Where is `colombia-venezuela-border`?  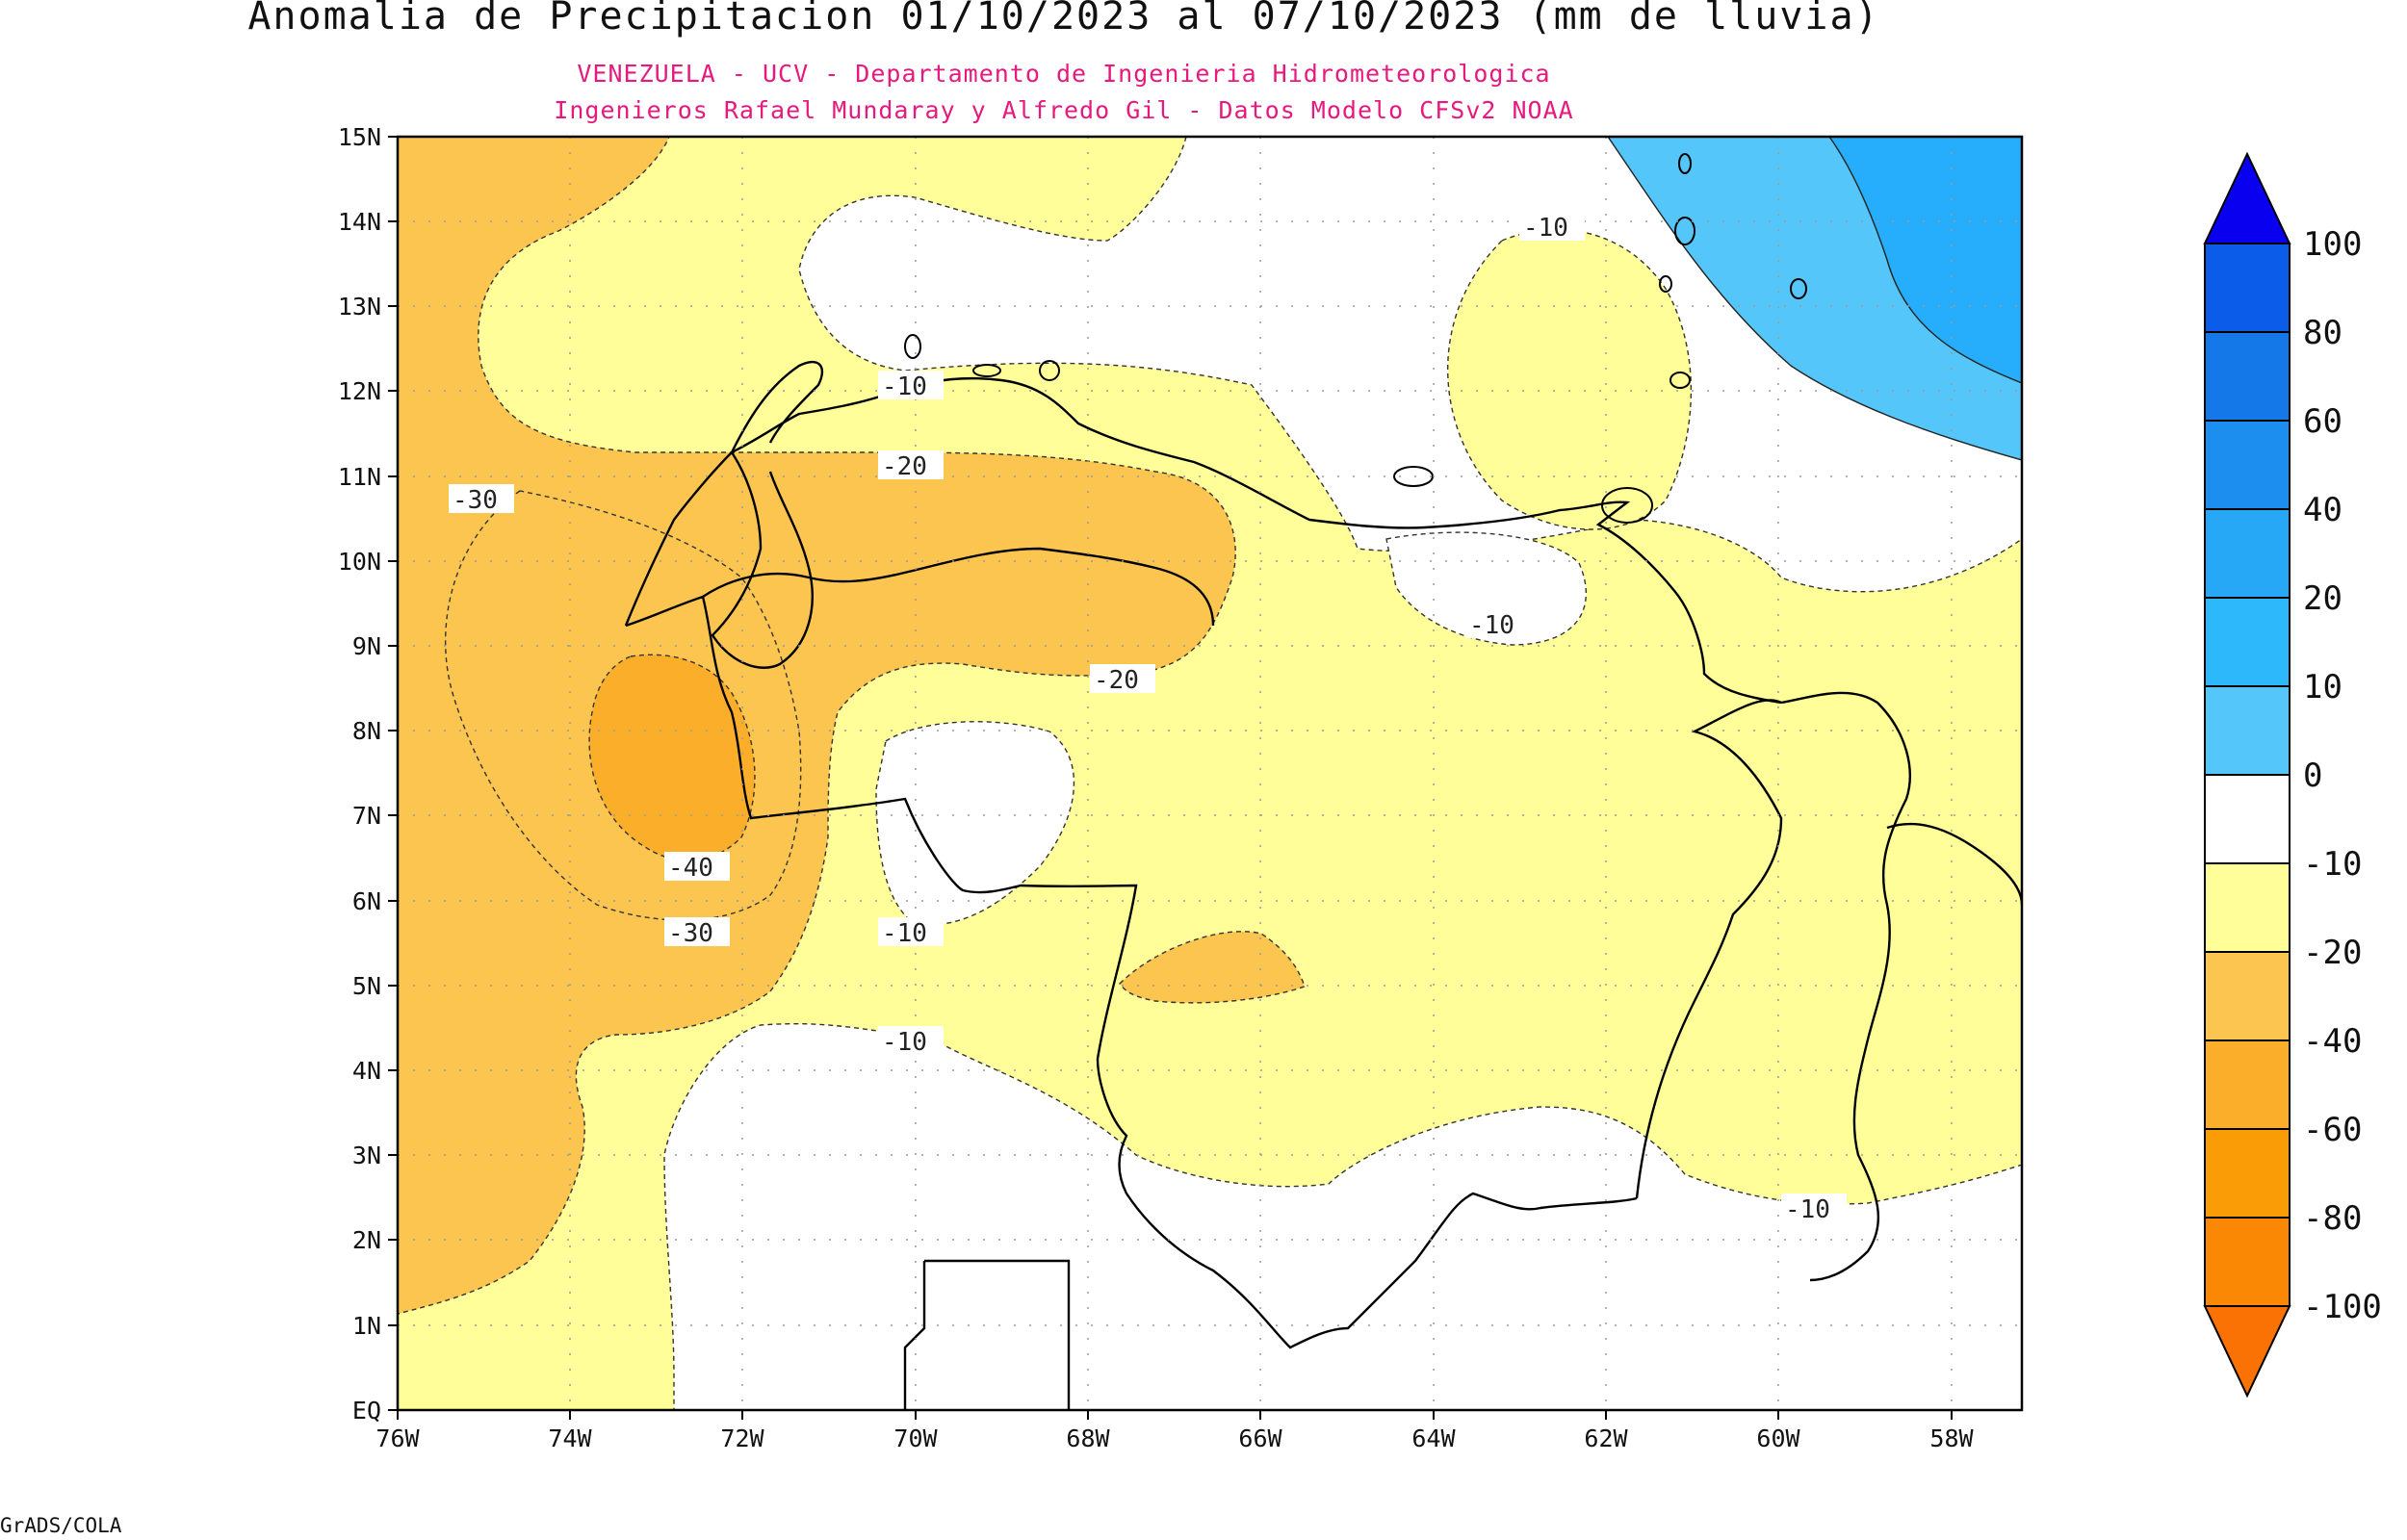
colombia-venezuela-border is located at coordinates (881, 894).